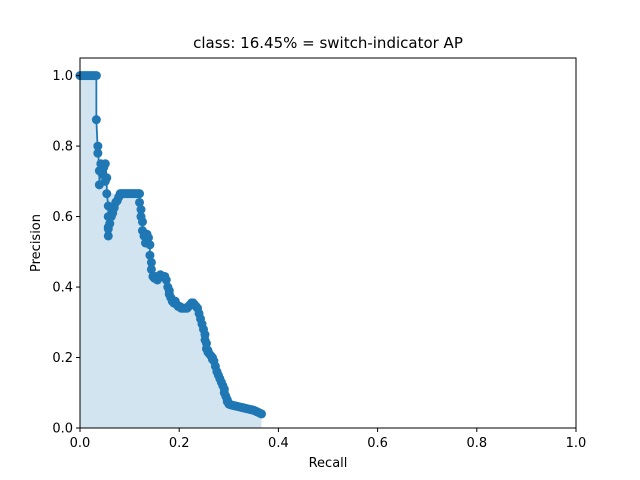 Image resolution: width=640 pixels, height=480 pixels. I want to click on x-tick-label: 0.6, so click(377, 443).